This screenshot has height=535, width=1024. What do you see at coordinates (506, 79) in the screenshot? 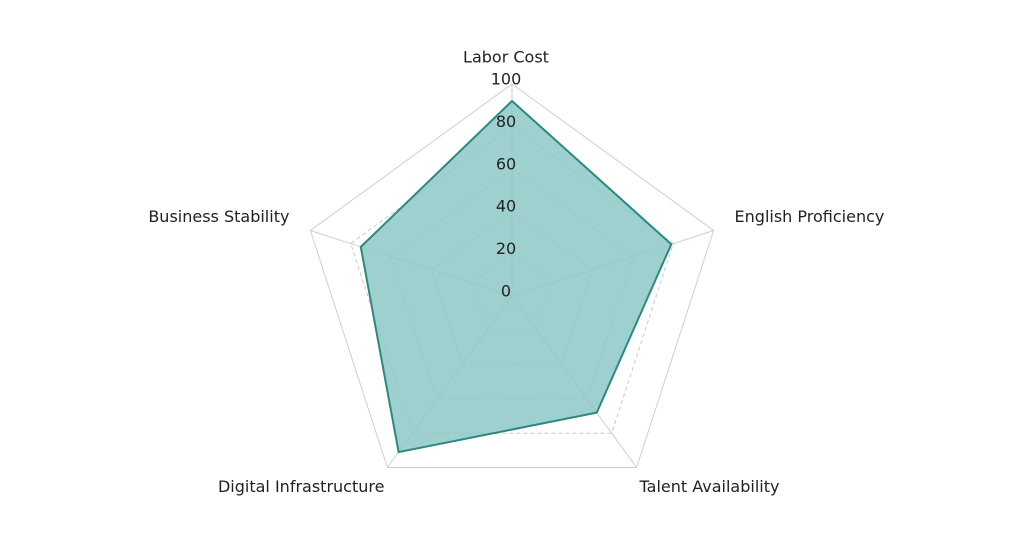
I see `r-tick-label: 100` at bounding box center [506, 79].